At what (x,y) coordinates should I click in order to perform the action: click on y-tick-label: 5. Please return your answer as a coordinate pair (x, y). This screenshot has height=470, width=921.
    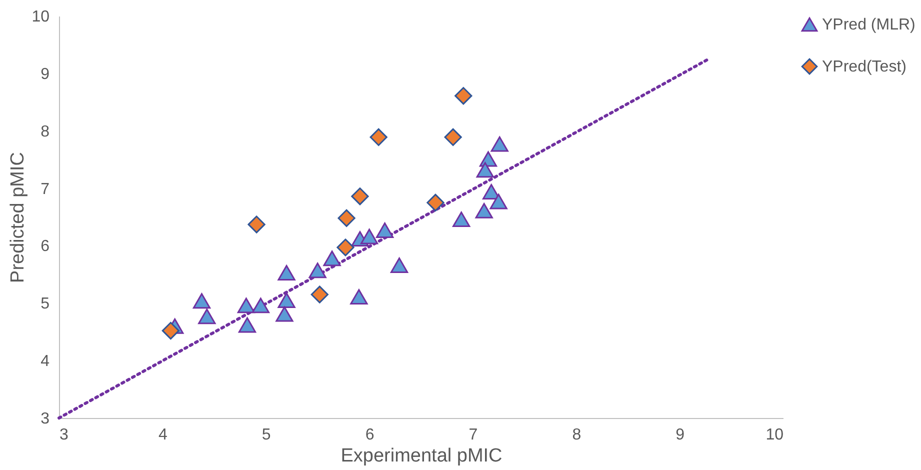
    Looking at the image, I should click on (45, 304).